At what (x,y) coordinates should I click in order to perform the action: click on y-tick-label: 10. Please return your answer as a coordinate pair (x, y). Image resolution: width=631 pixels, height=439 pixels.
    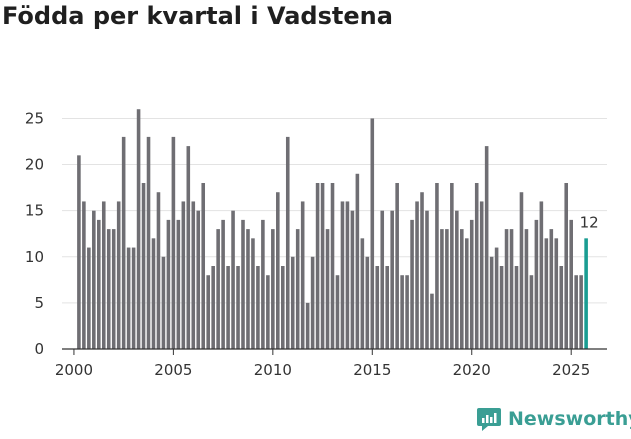
    Looking at the image, I should click on (34, 257).